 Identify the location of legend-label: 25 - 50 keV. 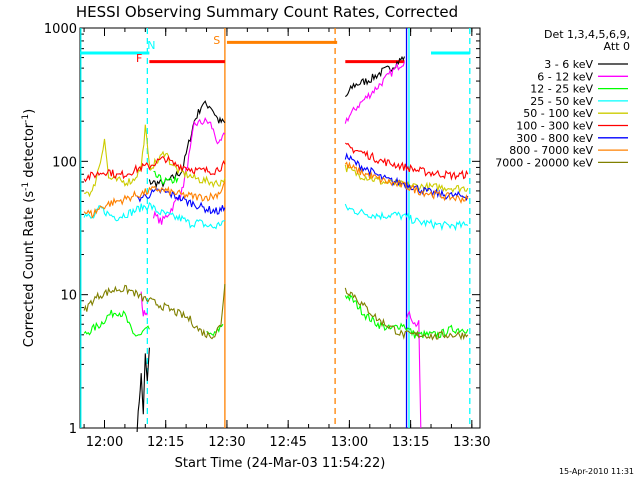
(561, 101).